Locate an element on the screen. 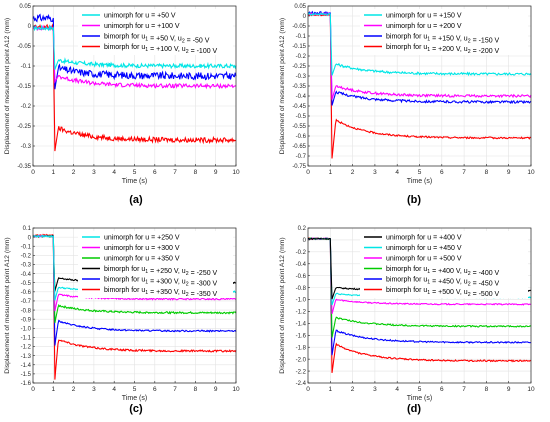 The width and height of the screenshot is (550, 422). y-tick-label: 0.2 is located at coordinates (302, 229).